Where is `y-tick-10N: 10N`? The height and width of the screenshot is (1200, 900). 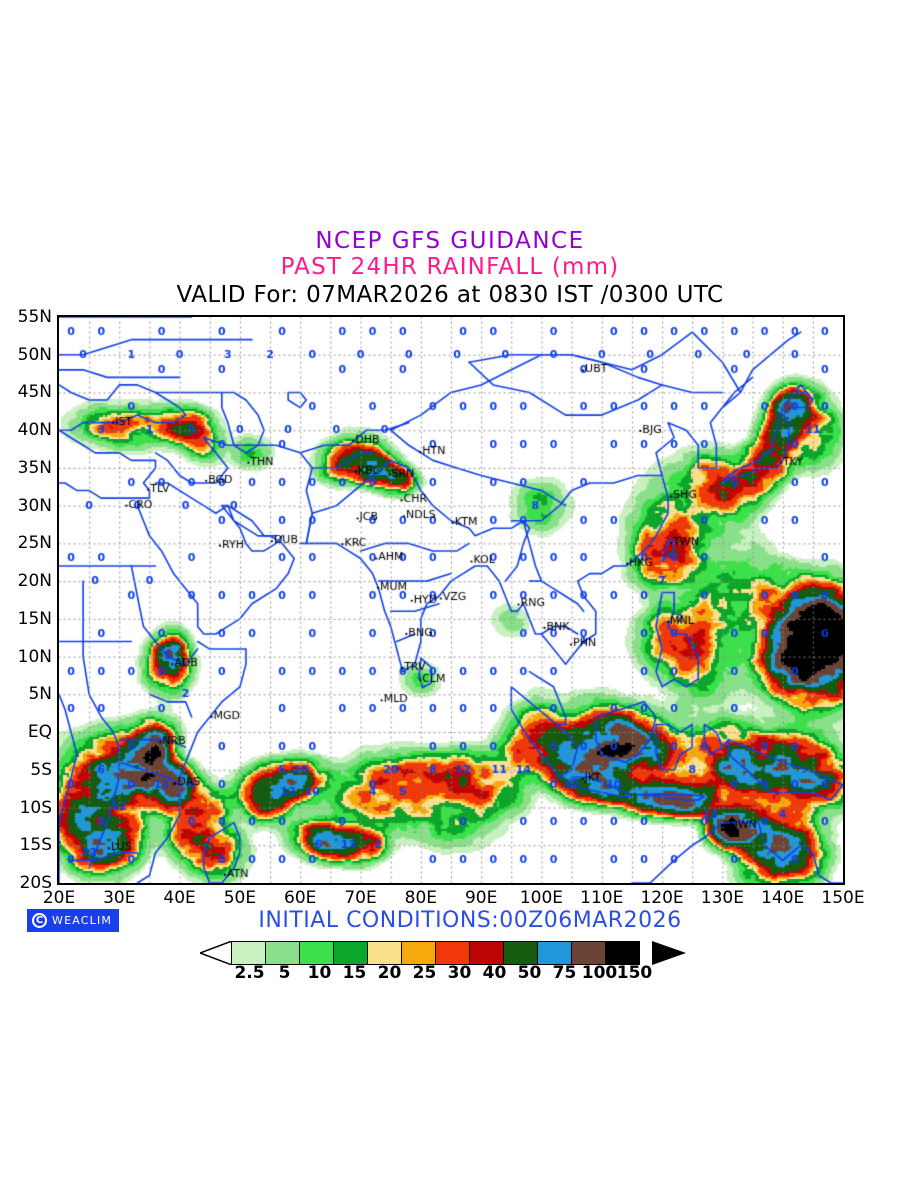
y-tick-10N: 10N is located at coordinates (34, 656).